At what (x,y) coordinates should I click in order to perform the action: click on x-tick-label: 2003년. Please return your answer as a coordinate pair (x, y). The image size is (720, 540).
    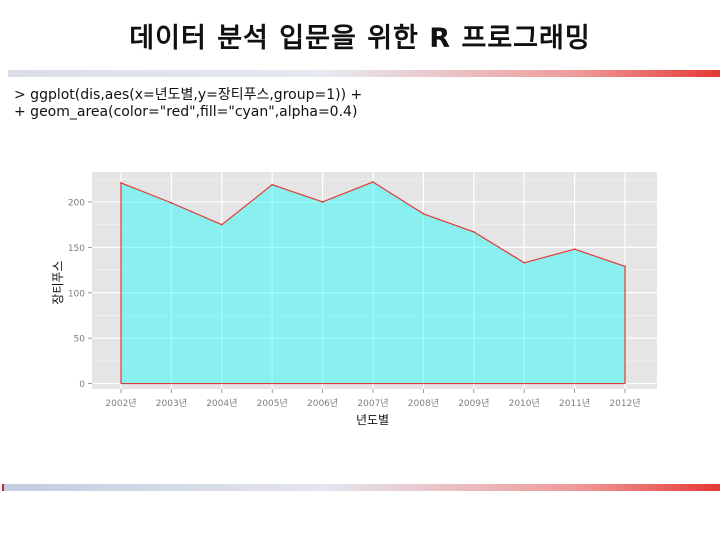
    Looking at the image, I should click on (171, 403).